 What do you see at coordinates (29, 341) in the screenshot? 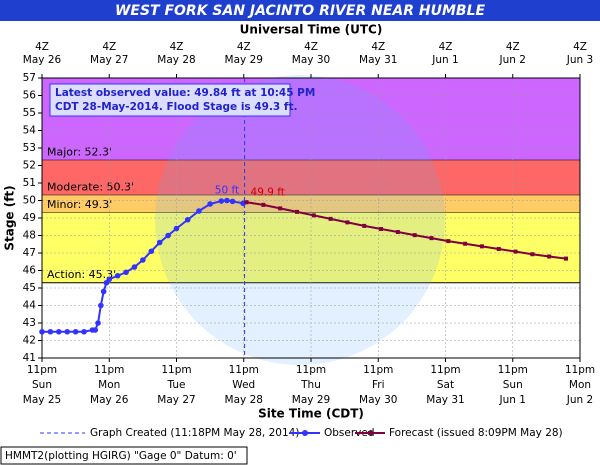
I see `y-tick-label: 42` at bounding box center [29, 341].